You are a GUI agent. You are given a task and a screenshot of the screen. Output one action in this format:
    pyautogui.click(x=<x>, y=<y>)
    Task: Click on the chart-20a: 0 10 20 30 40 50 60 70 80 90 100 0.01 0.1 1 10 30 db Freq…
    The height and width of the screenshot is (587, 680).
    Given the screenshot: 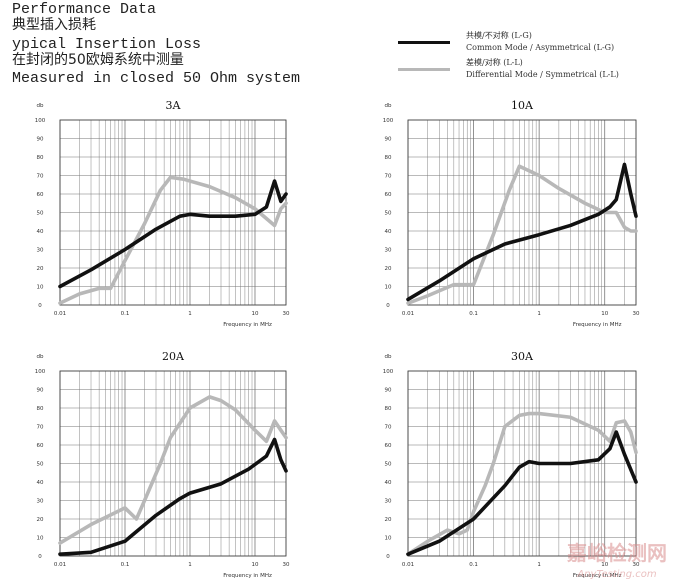 What is the action you would take?
    pyautogui.click(x=162, y=464)
    